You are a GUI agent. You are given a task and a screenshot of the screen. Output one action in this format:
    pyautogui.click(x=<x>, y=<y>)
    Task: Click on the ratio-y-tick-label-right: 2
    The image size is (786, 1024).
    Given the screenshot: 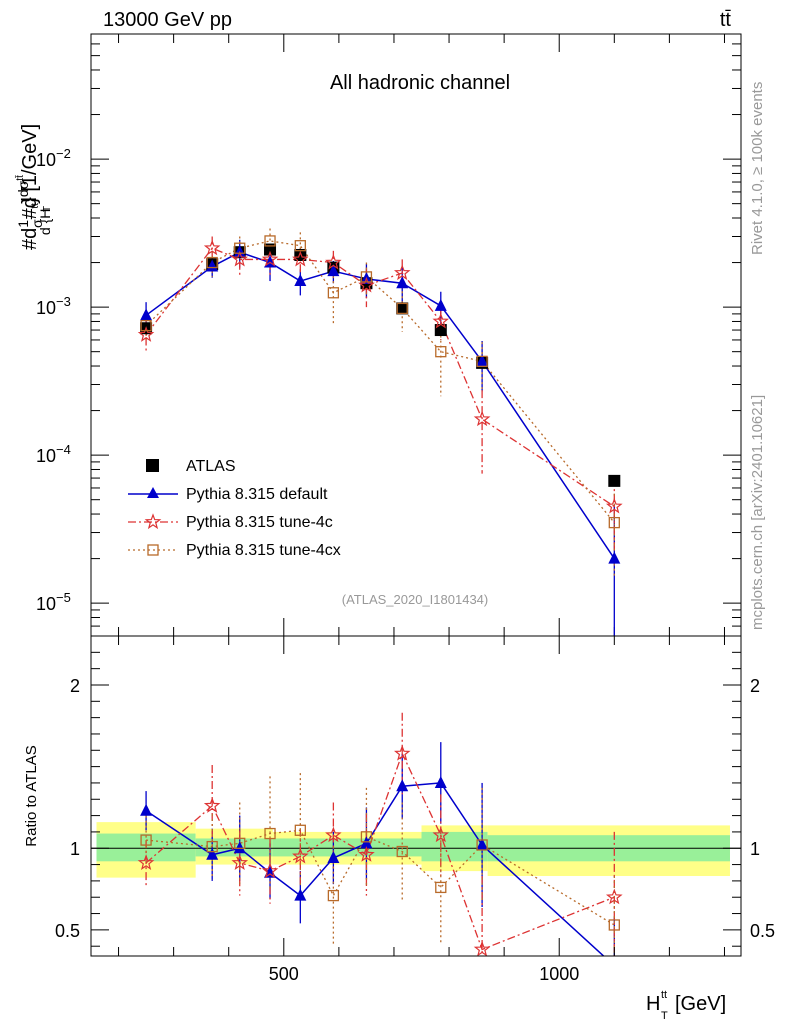 What is the action you would take?
    pyautogui.click(x=755, y=686)
    